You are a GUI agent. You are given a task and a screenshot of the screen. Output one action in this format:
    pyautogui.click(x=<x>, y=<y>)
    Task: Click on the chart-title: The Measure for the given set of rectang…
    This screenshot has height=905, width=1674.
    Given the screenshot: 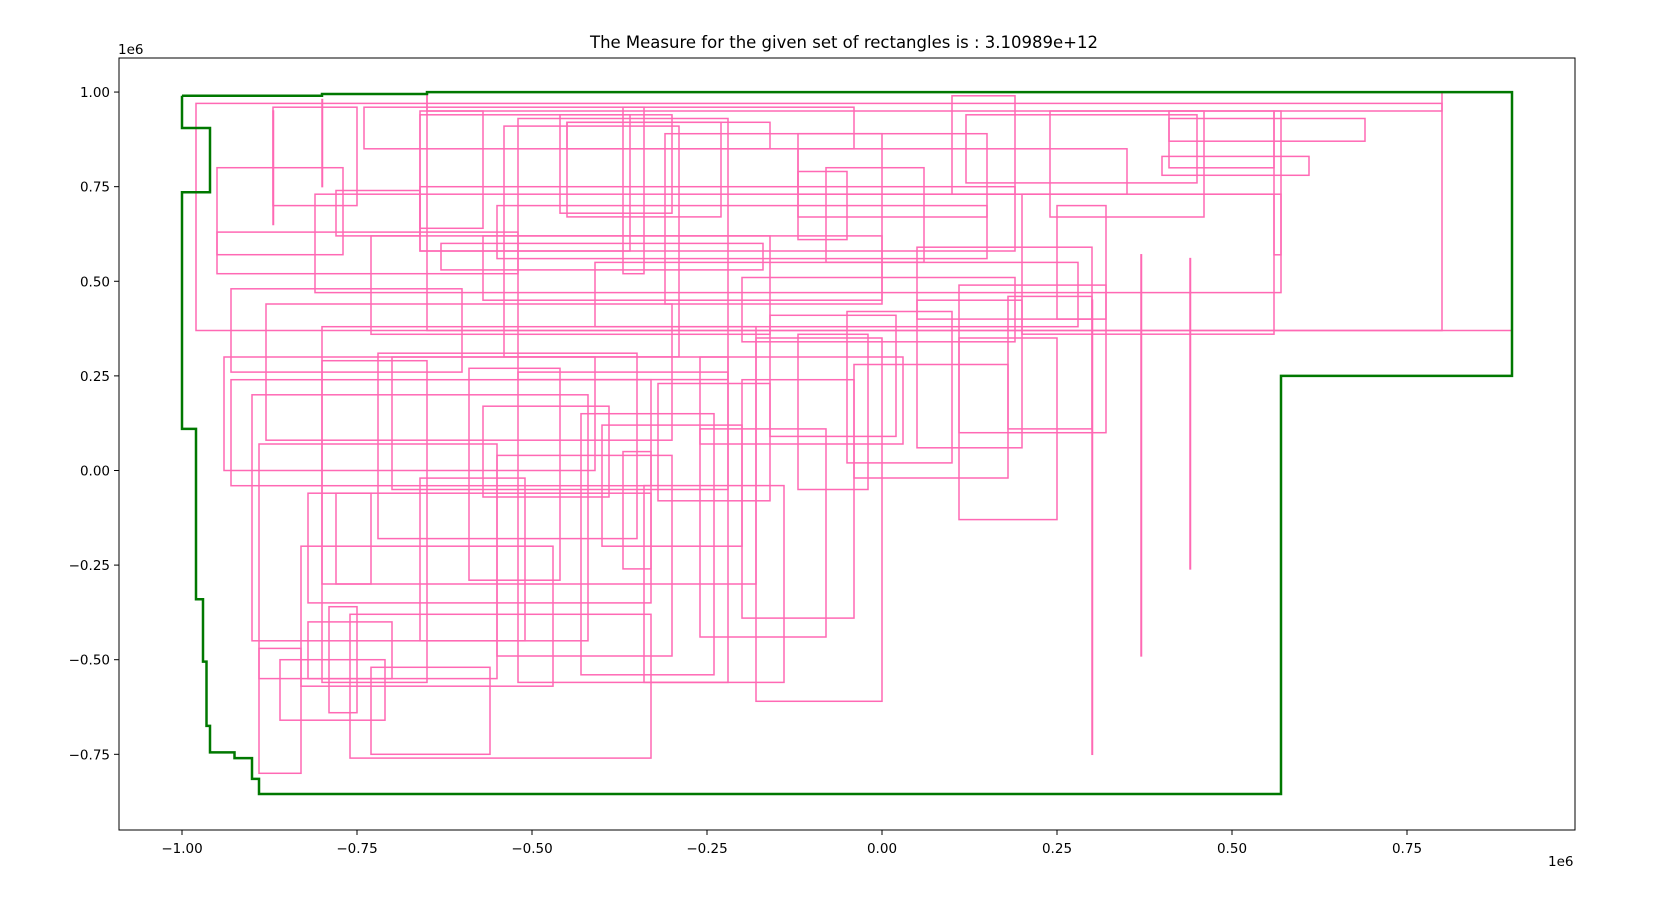 What is the action you would take?
    pyautogui.click(x=843, y=42)
    